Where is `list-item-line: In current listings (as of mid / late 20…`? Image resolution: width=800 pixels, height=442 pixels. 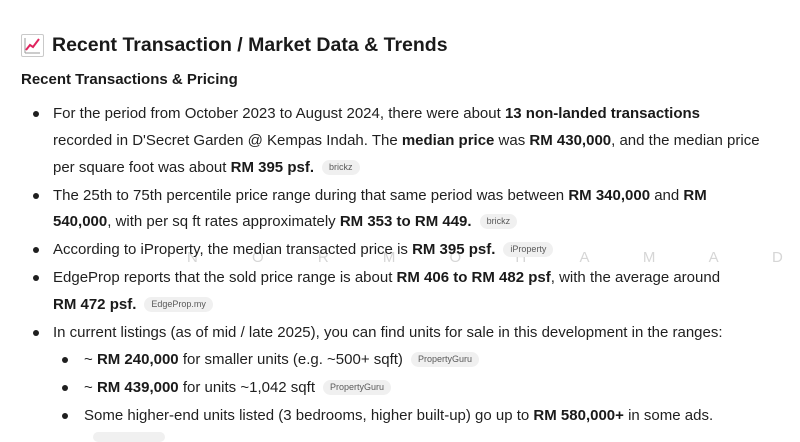
list-item-line: In current listings (as of mid / late 20… is located at coordinates (388, 332).